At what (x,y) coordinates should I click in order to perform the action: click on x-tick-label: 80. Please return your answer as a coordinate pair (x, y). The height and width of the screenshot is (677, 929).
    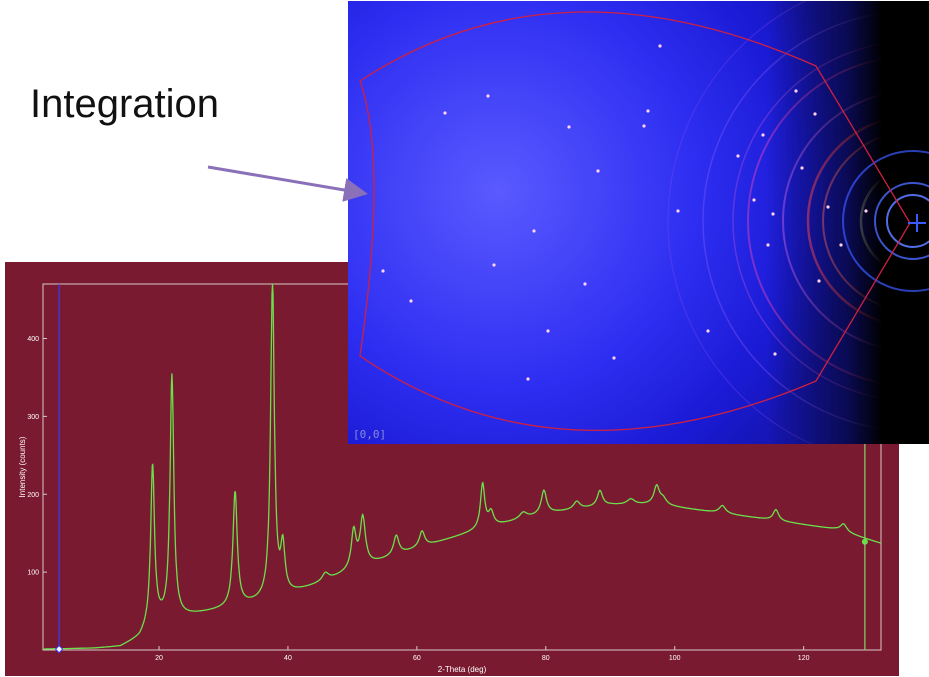
    Looking at the image, I should click on (546, 658).